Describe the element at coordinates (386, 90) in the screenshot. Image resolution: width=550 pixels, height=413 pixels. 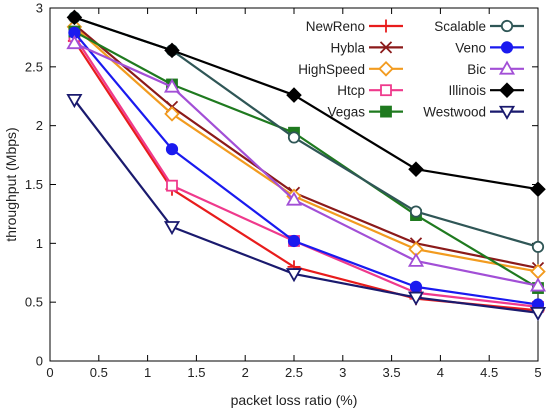
I see `legend-marker-htcp` at that location.